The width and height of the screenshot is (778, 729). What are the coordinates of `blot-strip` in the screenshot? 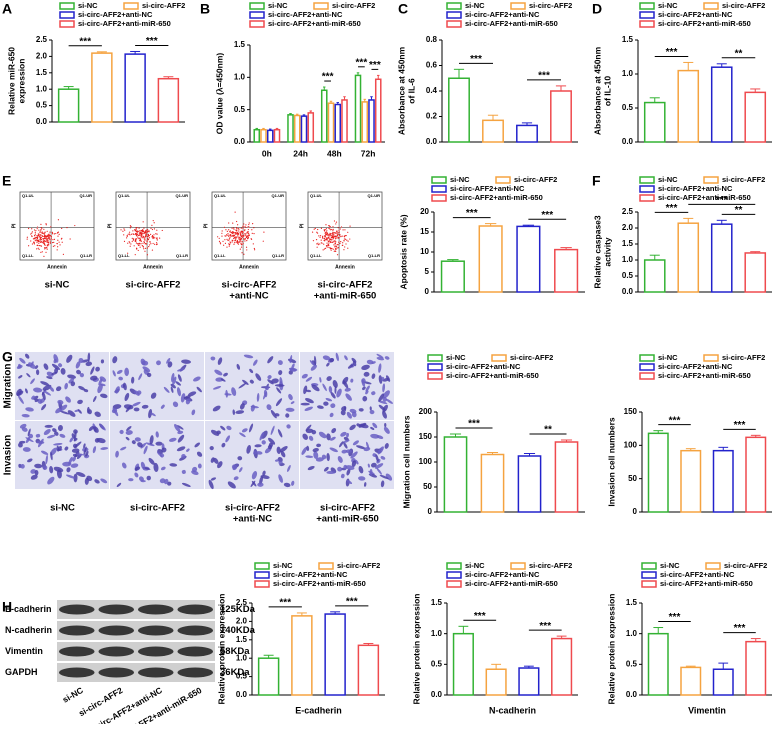 It's located at (136, 630).